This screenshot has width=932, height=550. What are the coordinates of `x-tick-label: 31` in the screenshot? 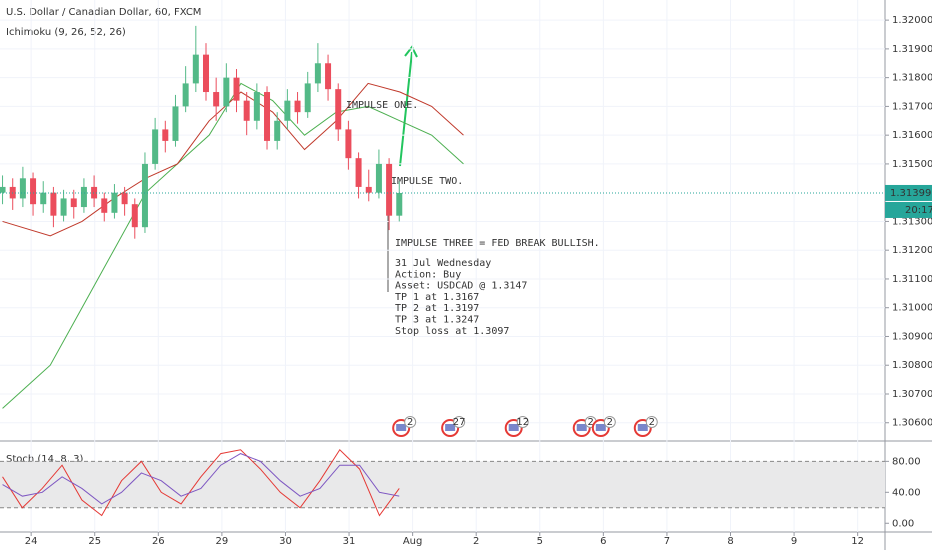 It's located at (349, 541).